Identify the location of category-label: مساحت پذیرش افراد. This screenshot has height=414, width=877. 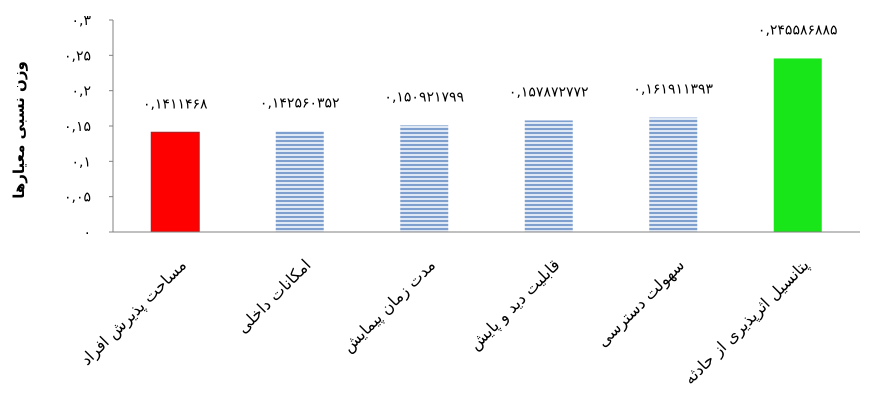
(133, 312).